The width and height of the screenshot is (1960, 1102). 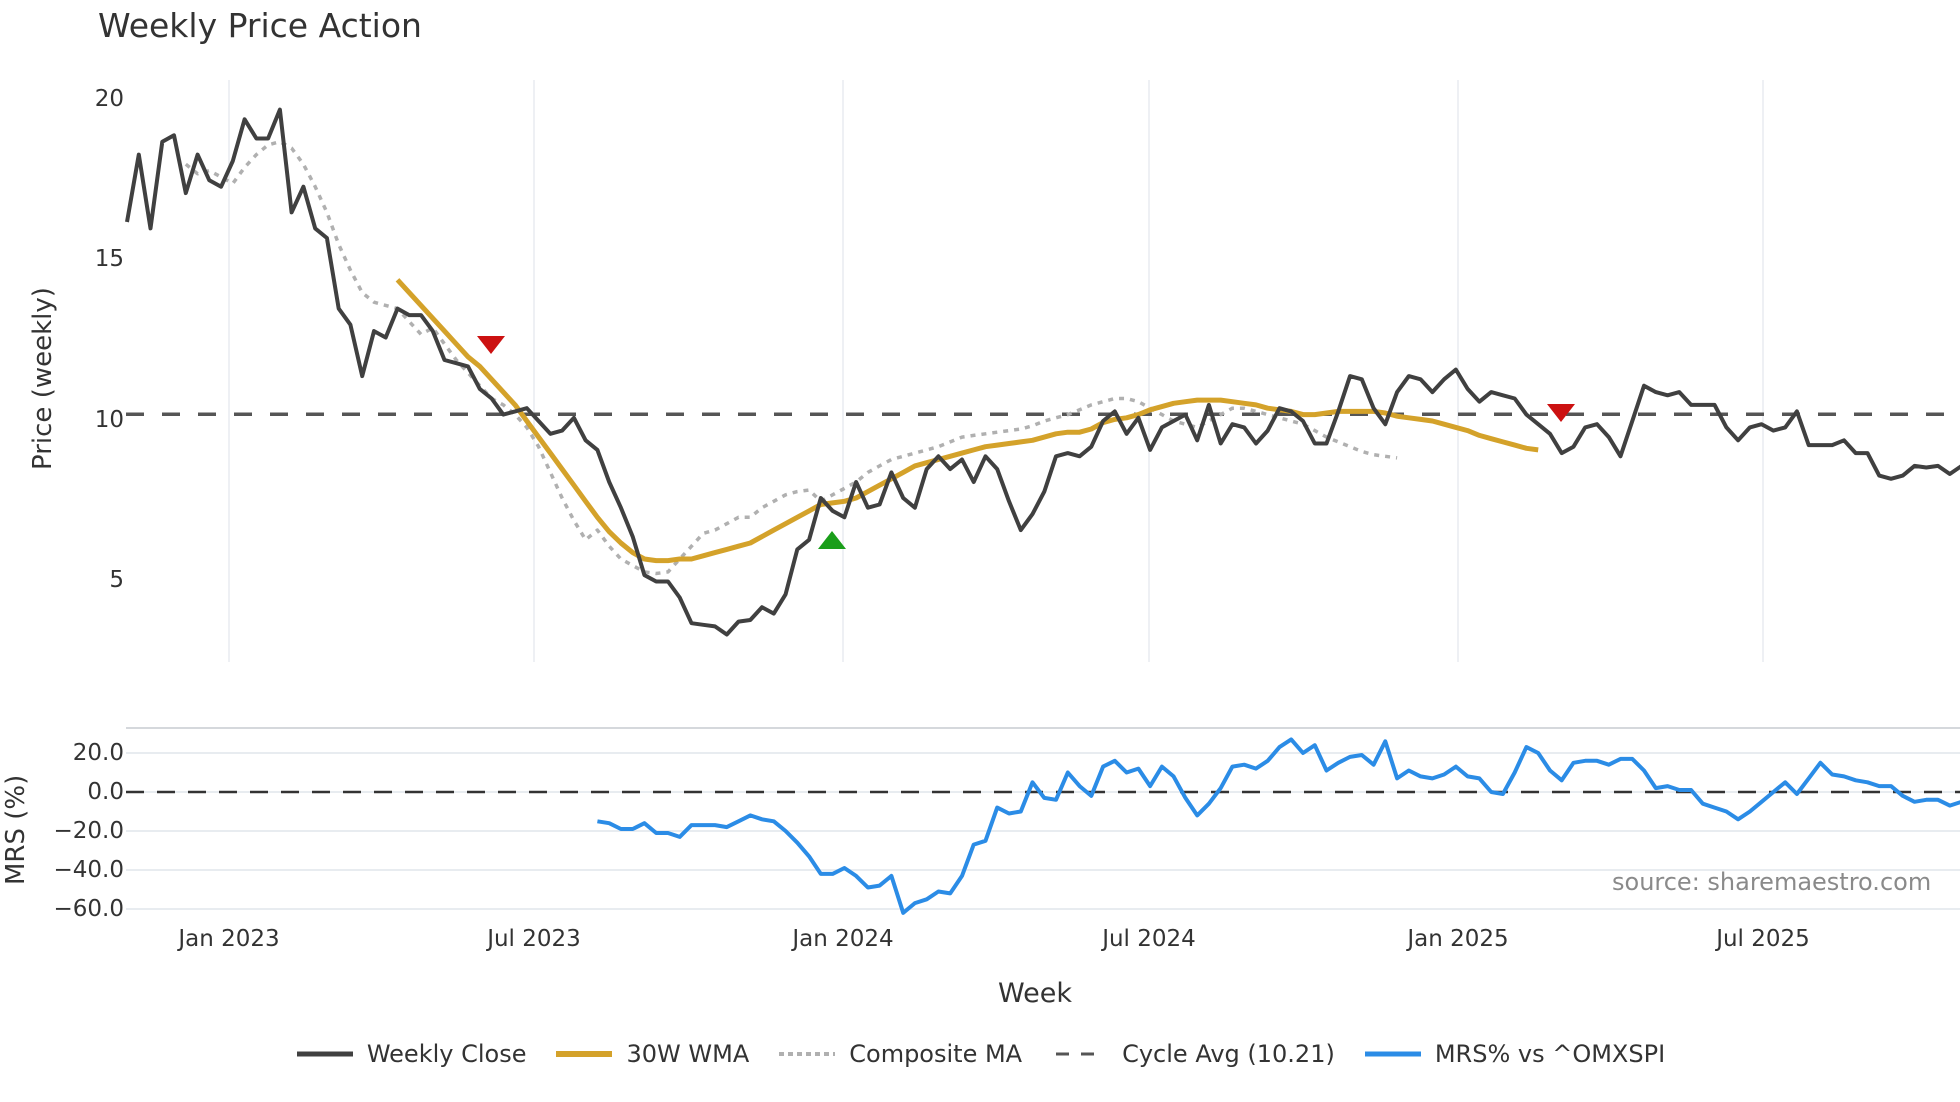 I want to click on legend-label: Cycle Avg (10.21), so click(x=1228, y=1054).